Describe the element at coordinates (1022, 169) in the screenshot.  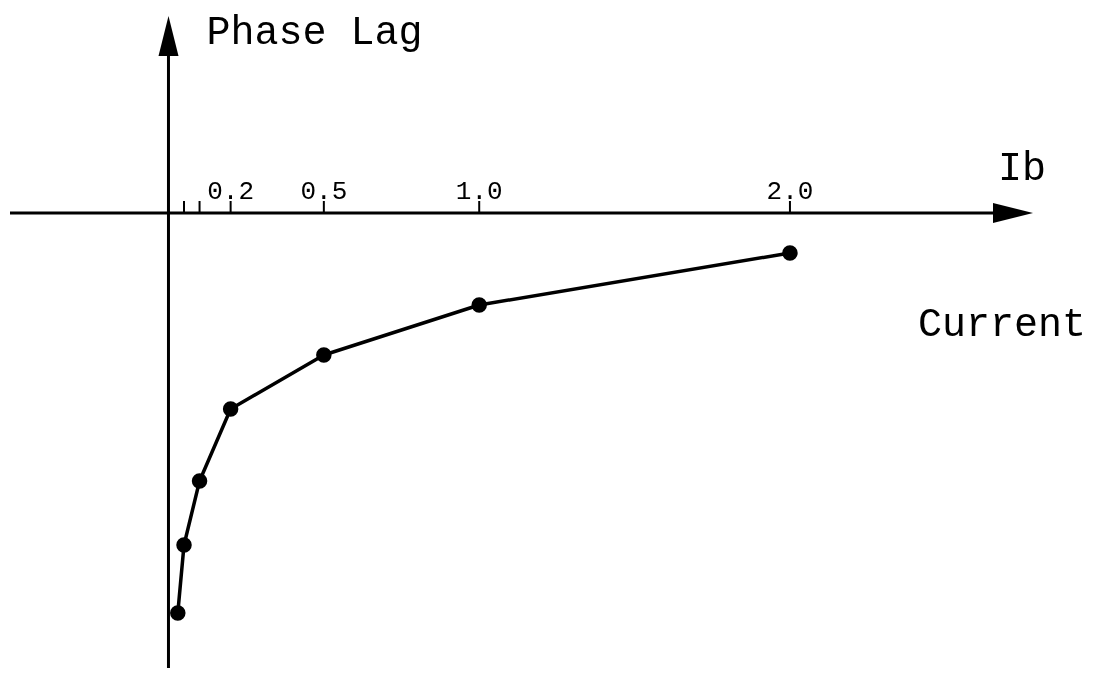
I see `x-axis-title: Ib` at that location.